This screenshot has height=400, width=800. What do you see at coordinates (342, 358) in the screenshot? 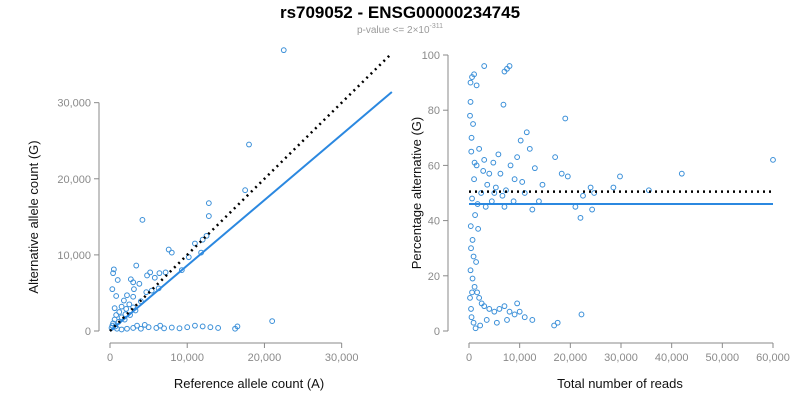
I see `x-tick-label: 30,000` at bounding box center [342, 358].